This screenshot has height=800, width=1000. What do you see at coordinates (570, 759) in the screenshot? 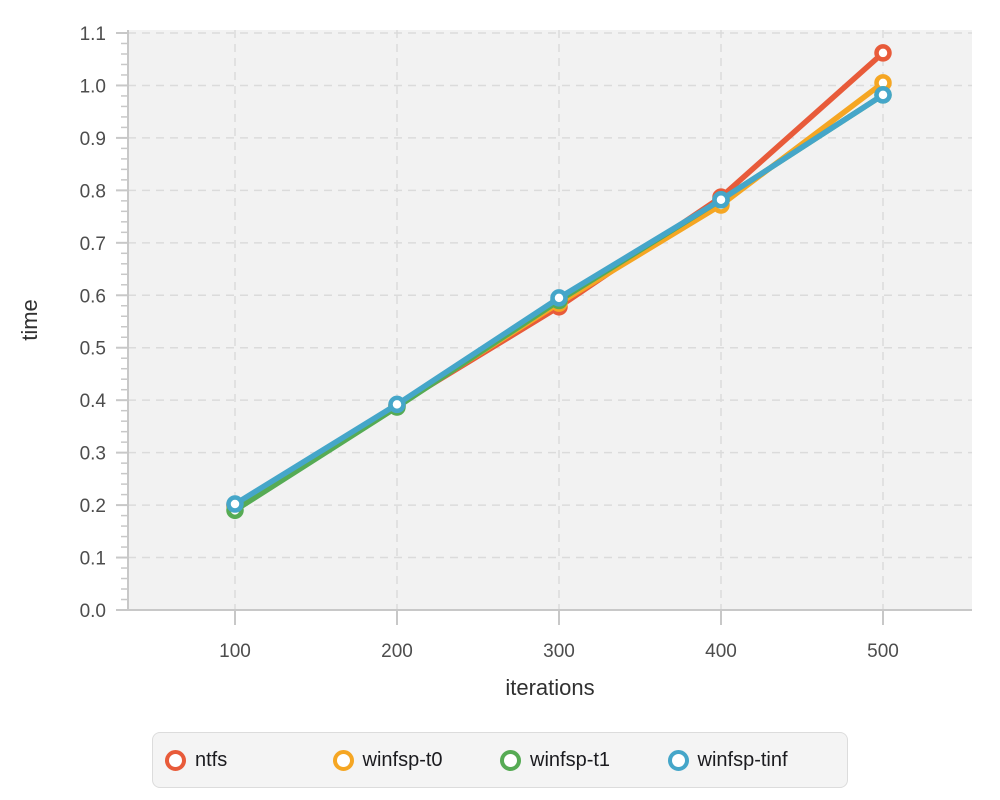
I see `legend-label-winfsp-t1: winfsp-t1` at bounding box center [570, 759].